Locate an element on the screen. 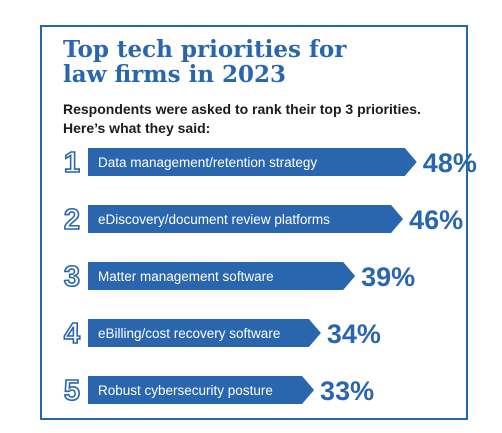  bar-row: 4 eBilling/cost recovery software 34% is located at coordinates (222, 334).